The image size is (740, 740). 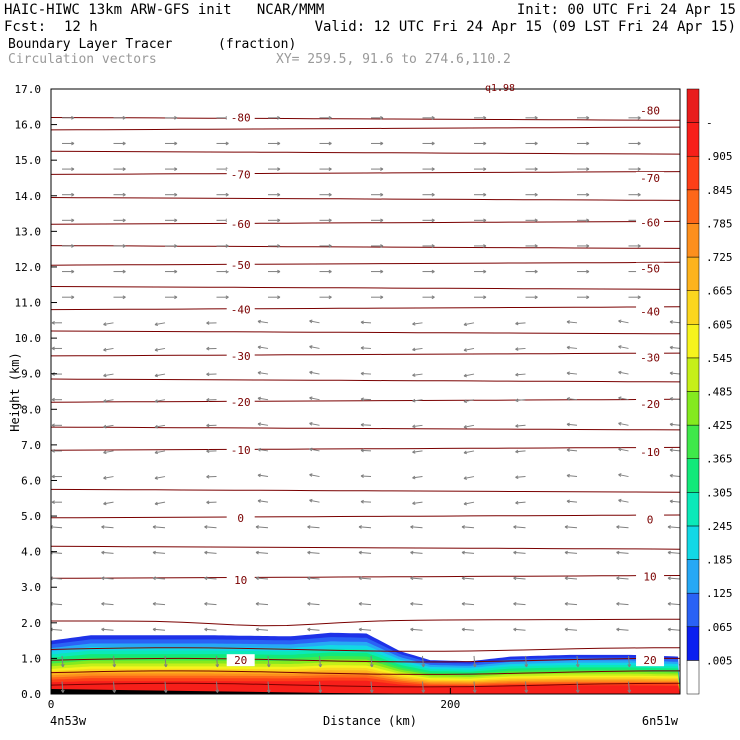 I want to click on colorbar-label: .545, so click(x=719, y=358).